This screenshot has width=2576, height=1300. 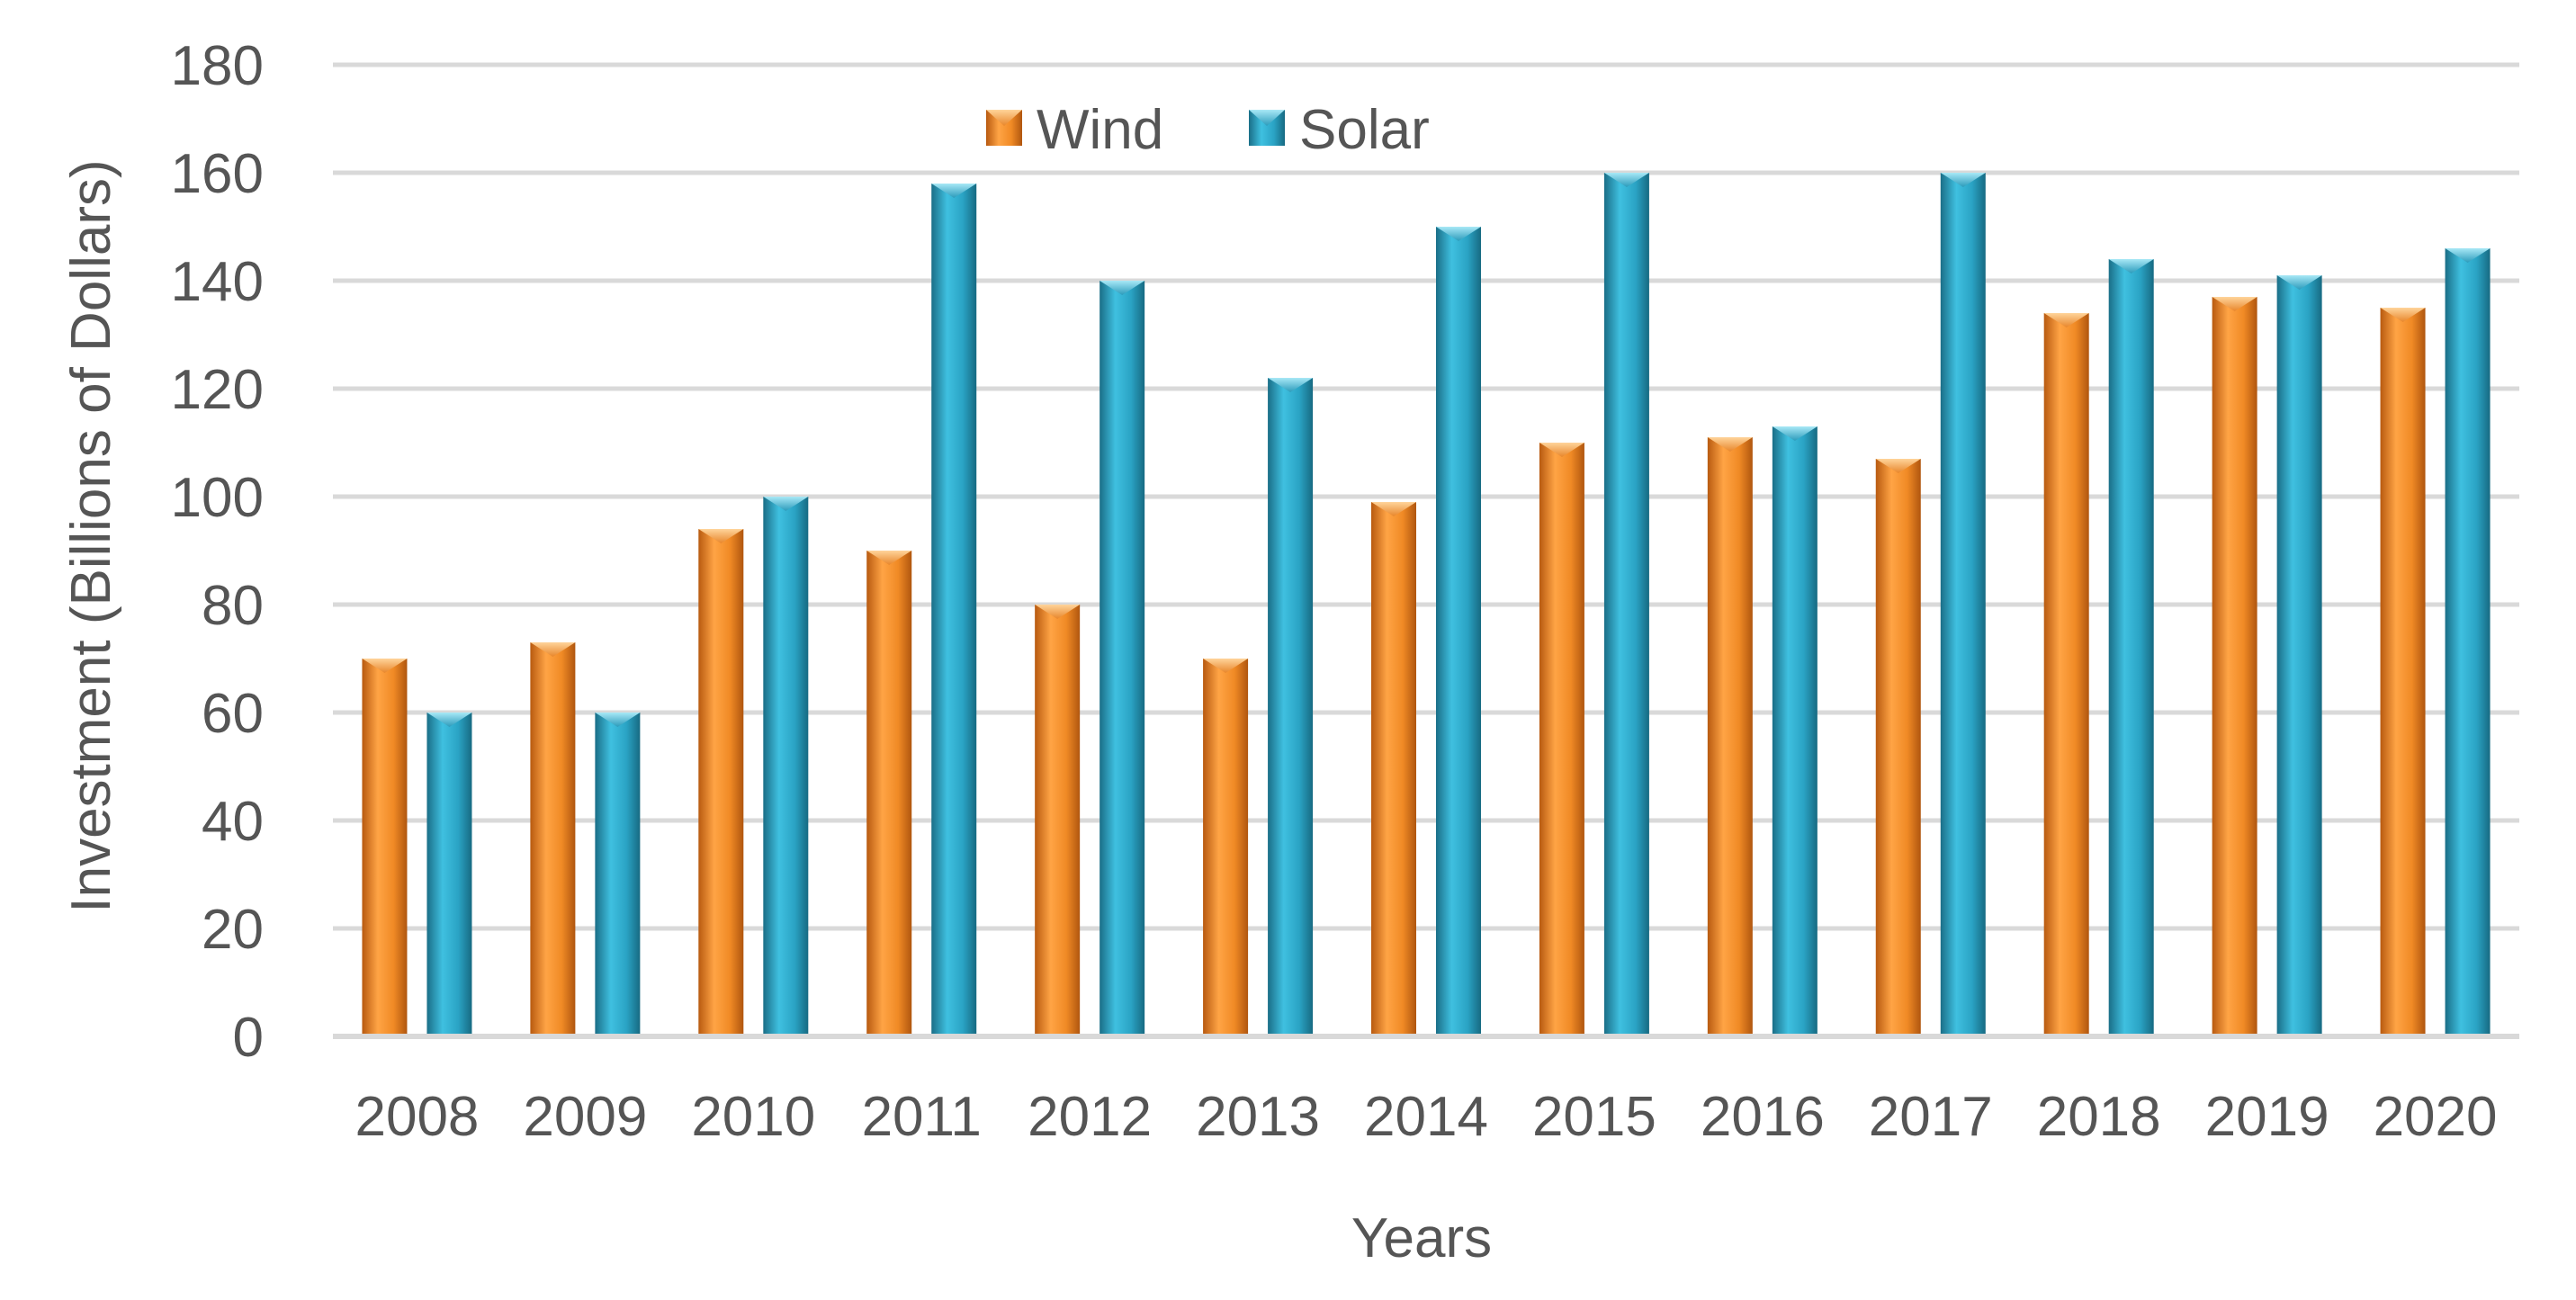 What do you see at coordinates (2468, 256) in the screenshot?
I see `bar-cap-solar-2020` at bounding box center [2468, 256].